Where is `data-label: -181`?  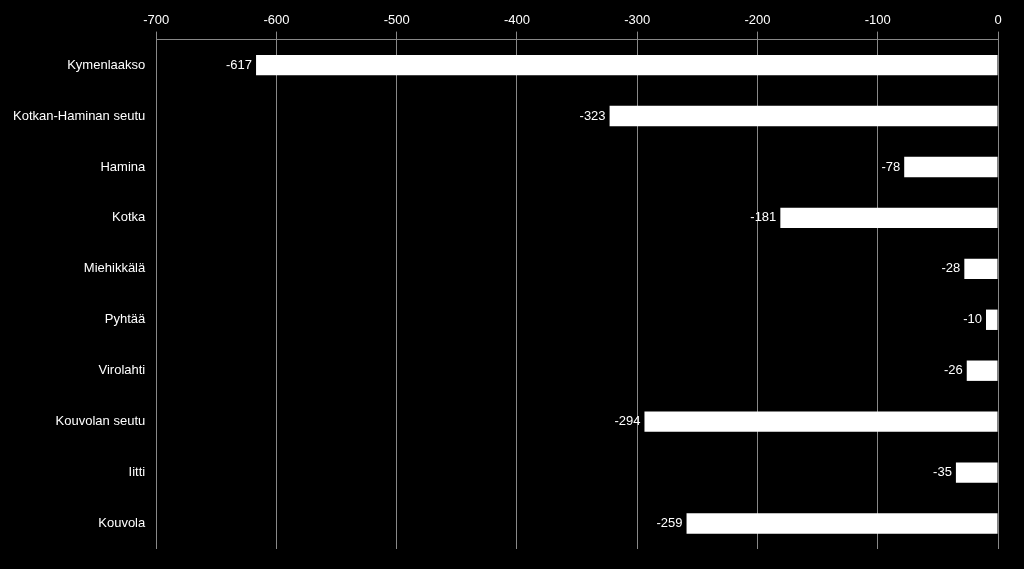 data-label: -181 is located at coordinates (763, 217).